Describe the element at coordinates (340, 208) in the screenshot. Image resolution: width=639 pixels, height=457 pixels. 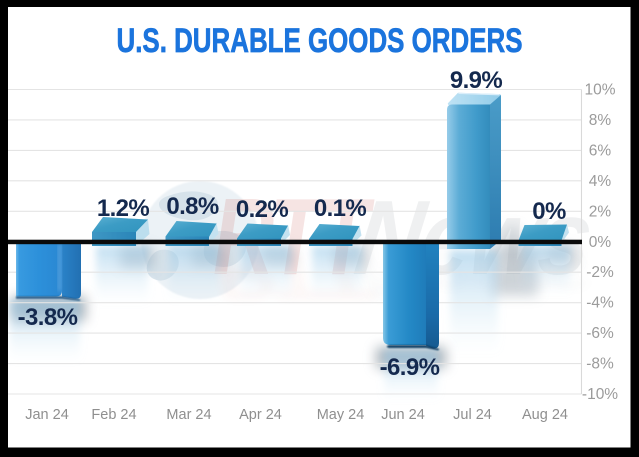
I see `svg-text: 0.1%` at that location.